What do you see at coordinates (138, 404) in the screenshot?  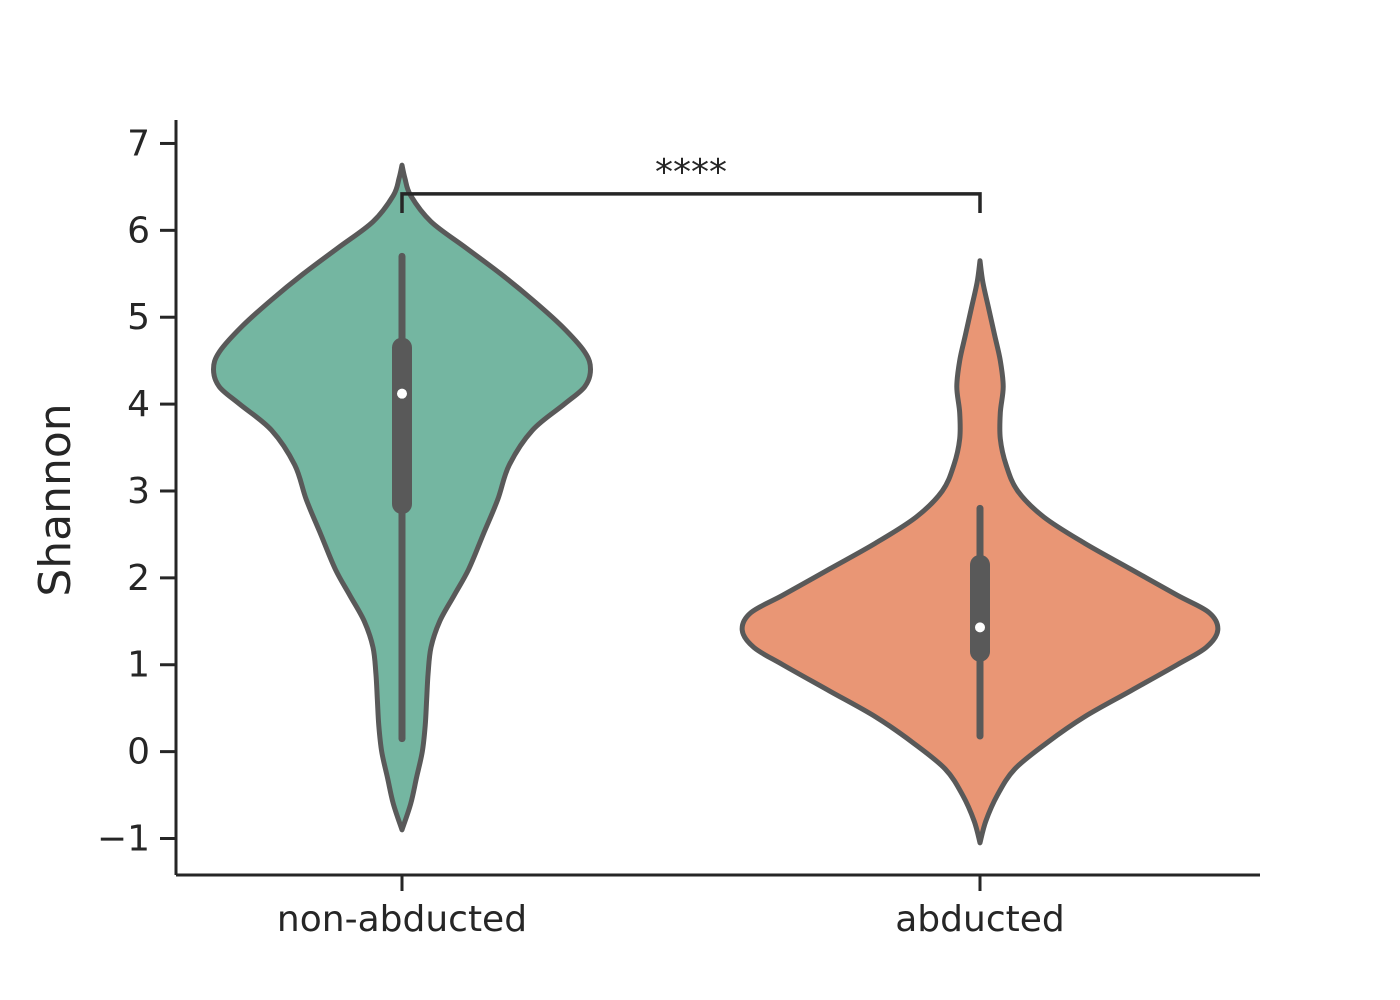 I see `y-tick-label: 4` at bounding box center [138, 404].